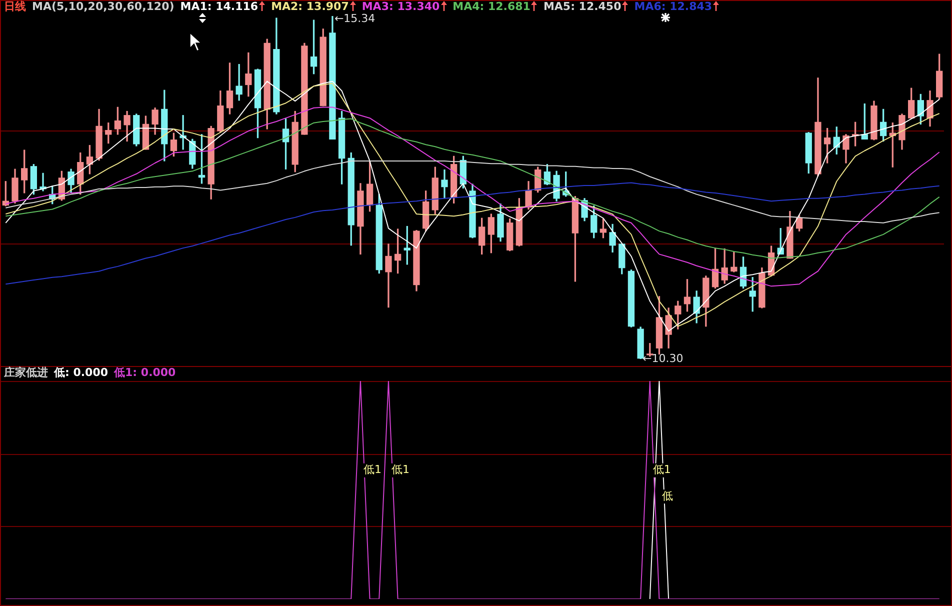 The height and width of the screenshot is (606, 952). Describe the element at coordinates (26, 372) in the screenshot. I see `chart-title: 庄家低进` at that location.